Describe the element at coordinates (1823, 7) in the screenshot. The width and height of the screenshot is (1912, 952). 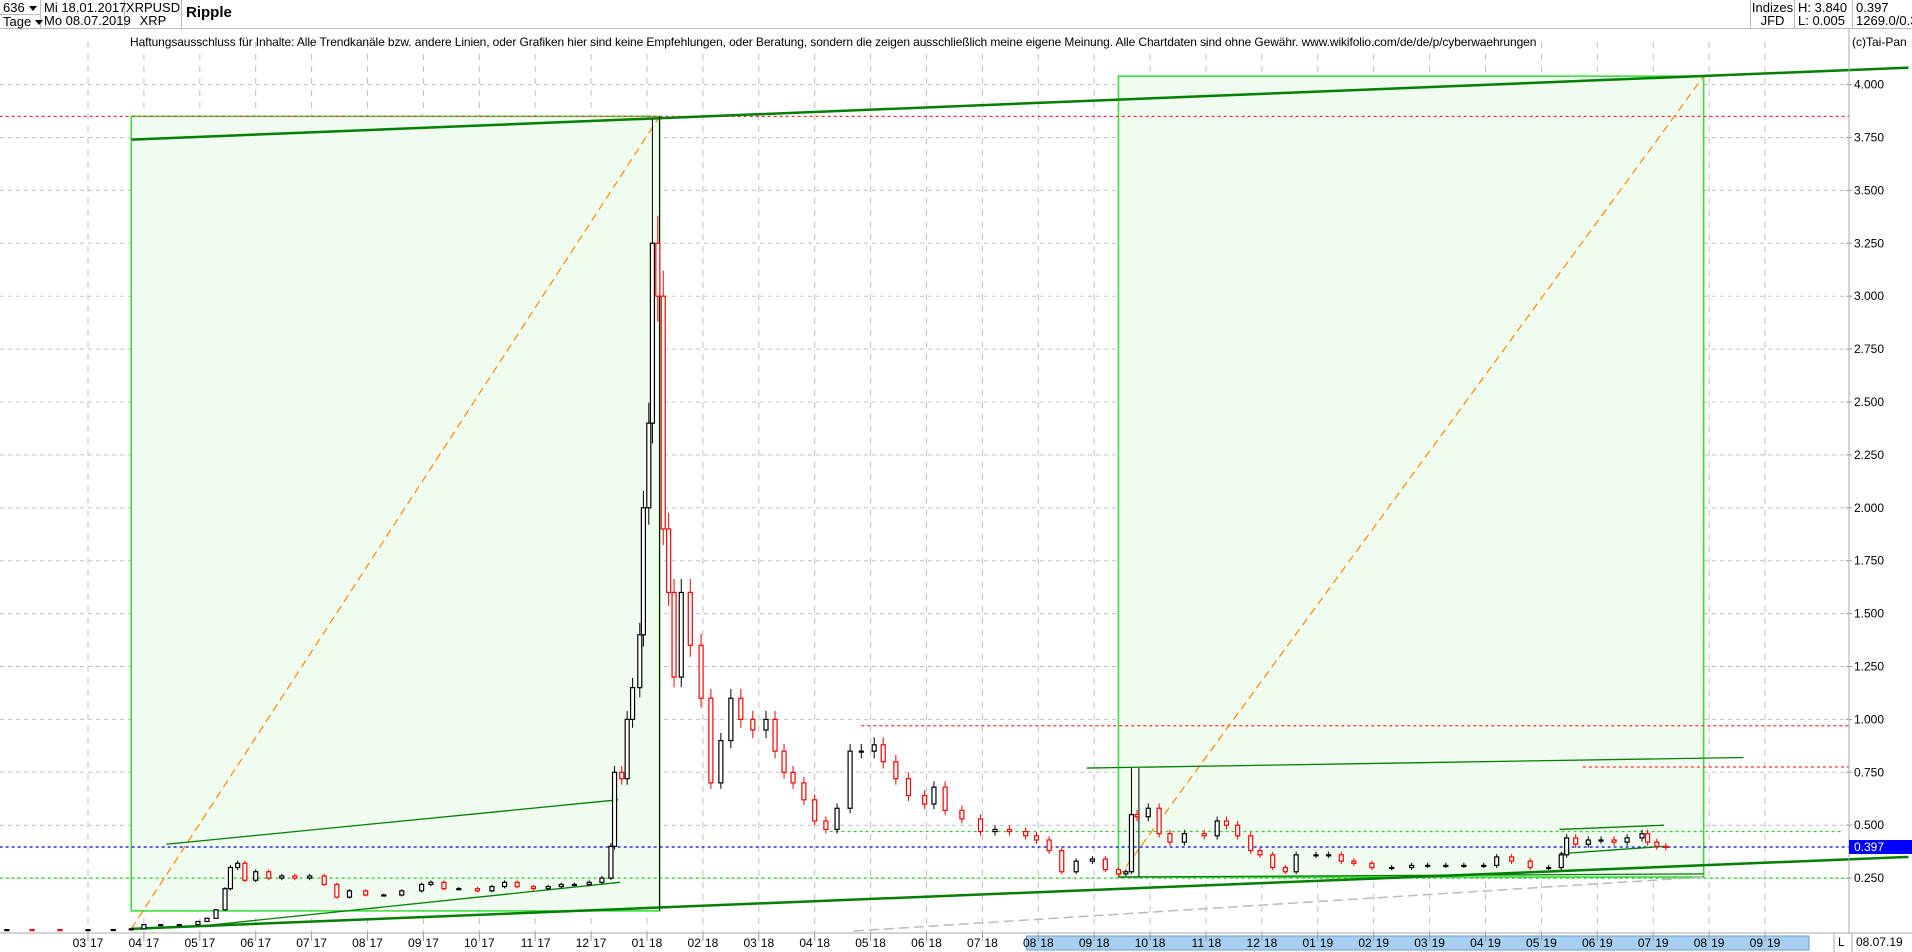
I see `high-value: H: 3.840` at that location.